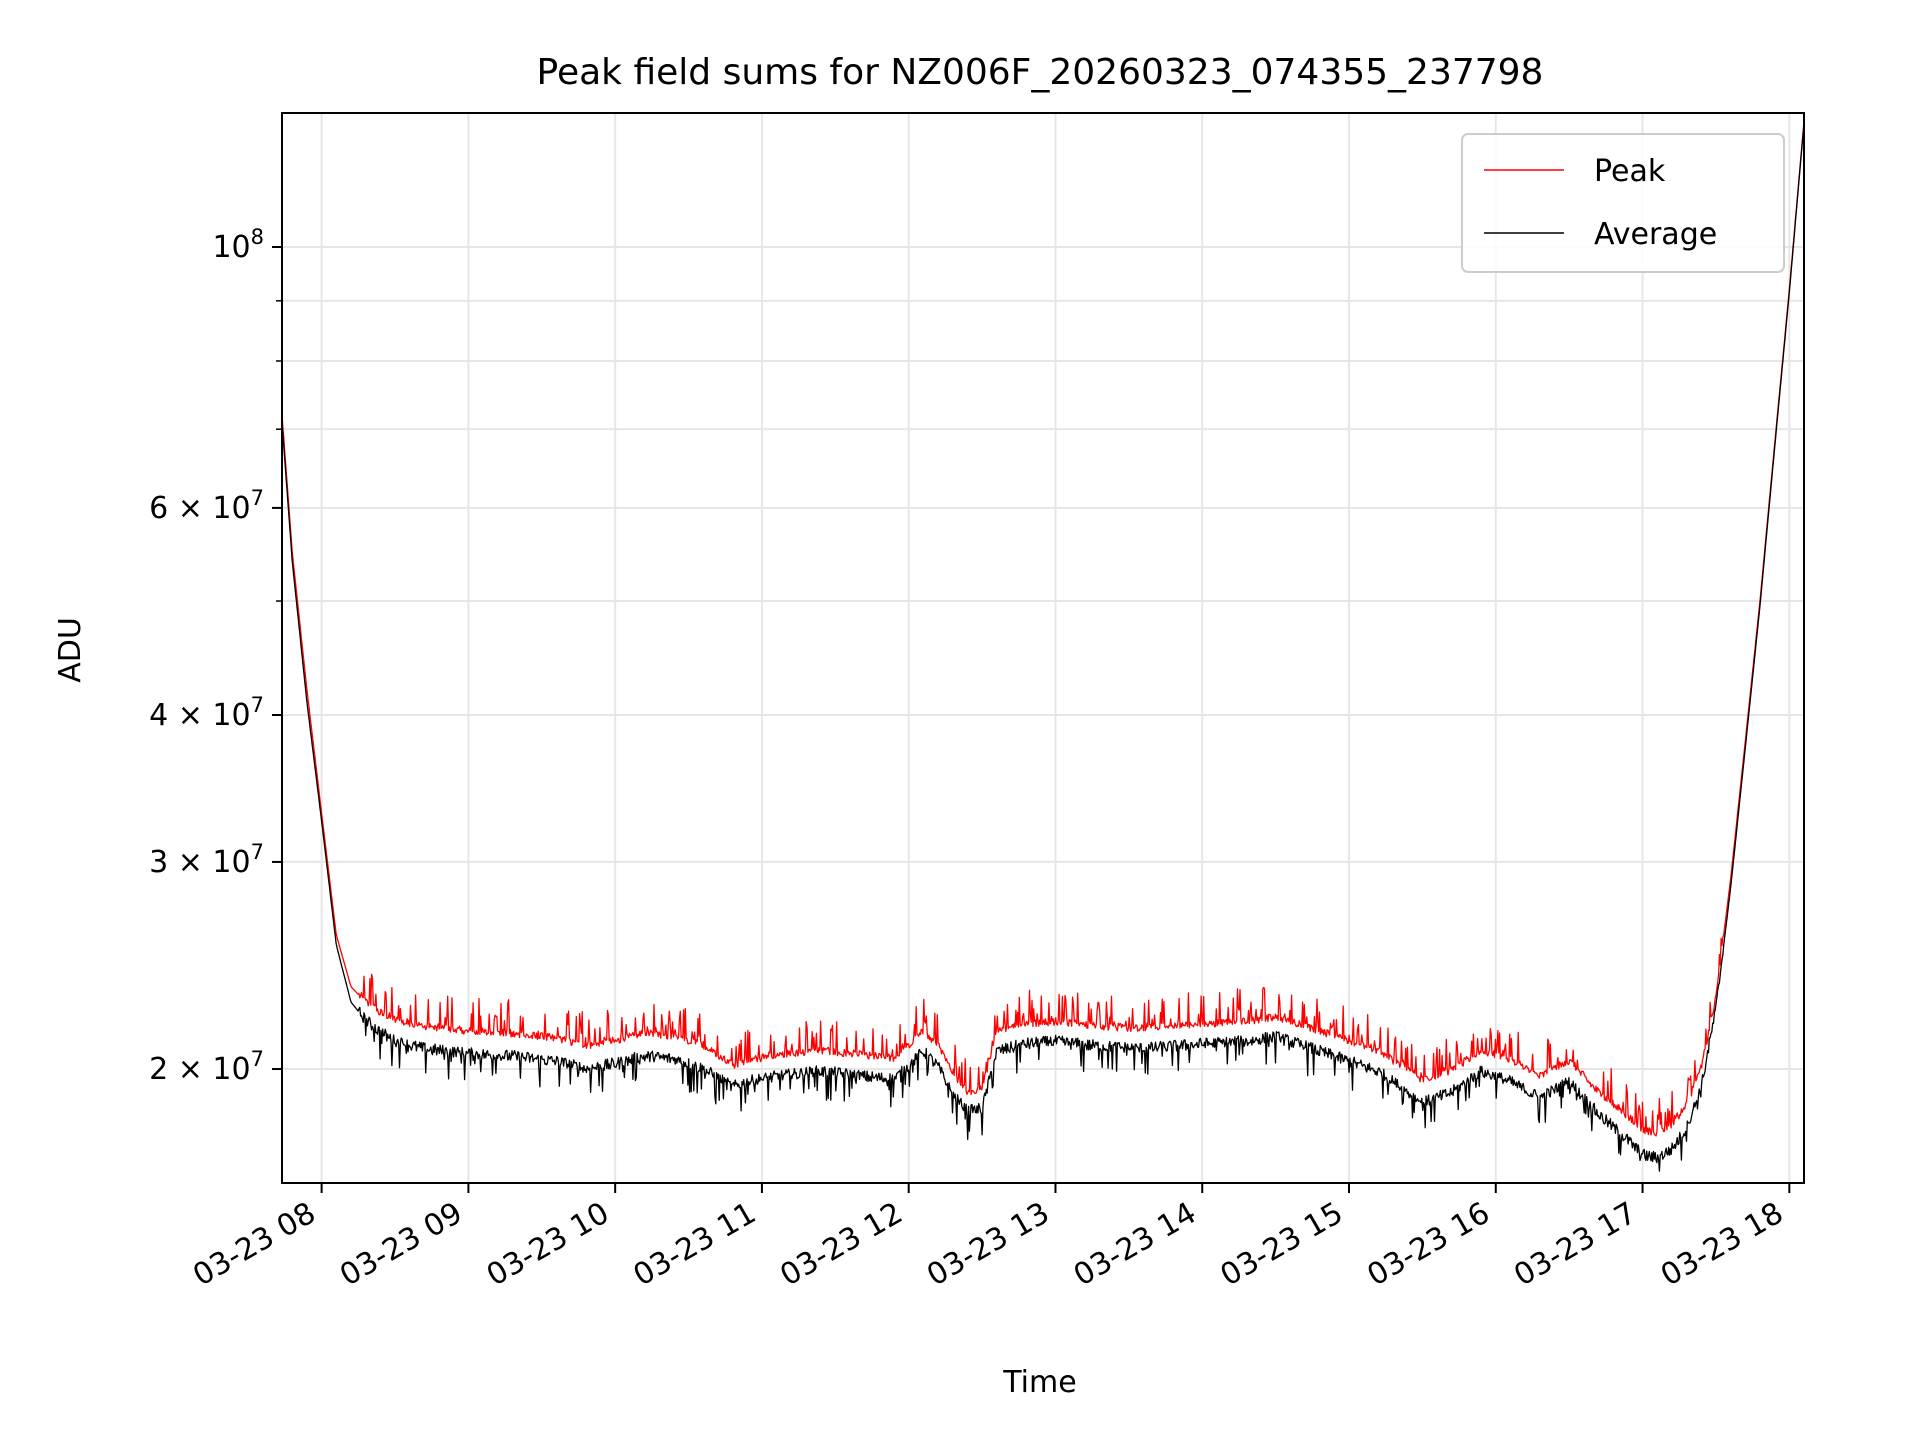 The image size is (1920, 1440). What do you see at coordinates (70, 650) in the screenshot?
I see `y-axis-label: ADU` at bounding box center [70, 650].